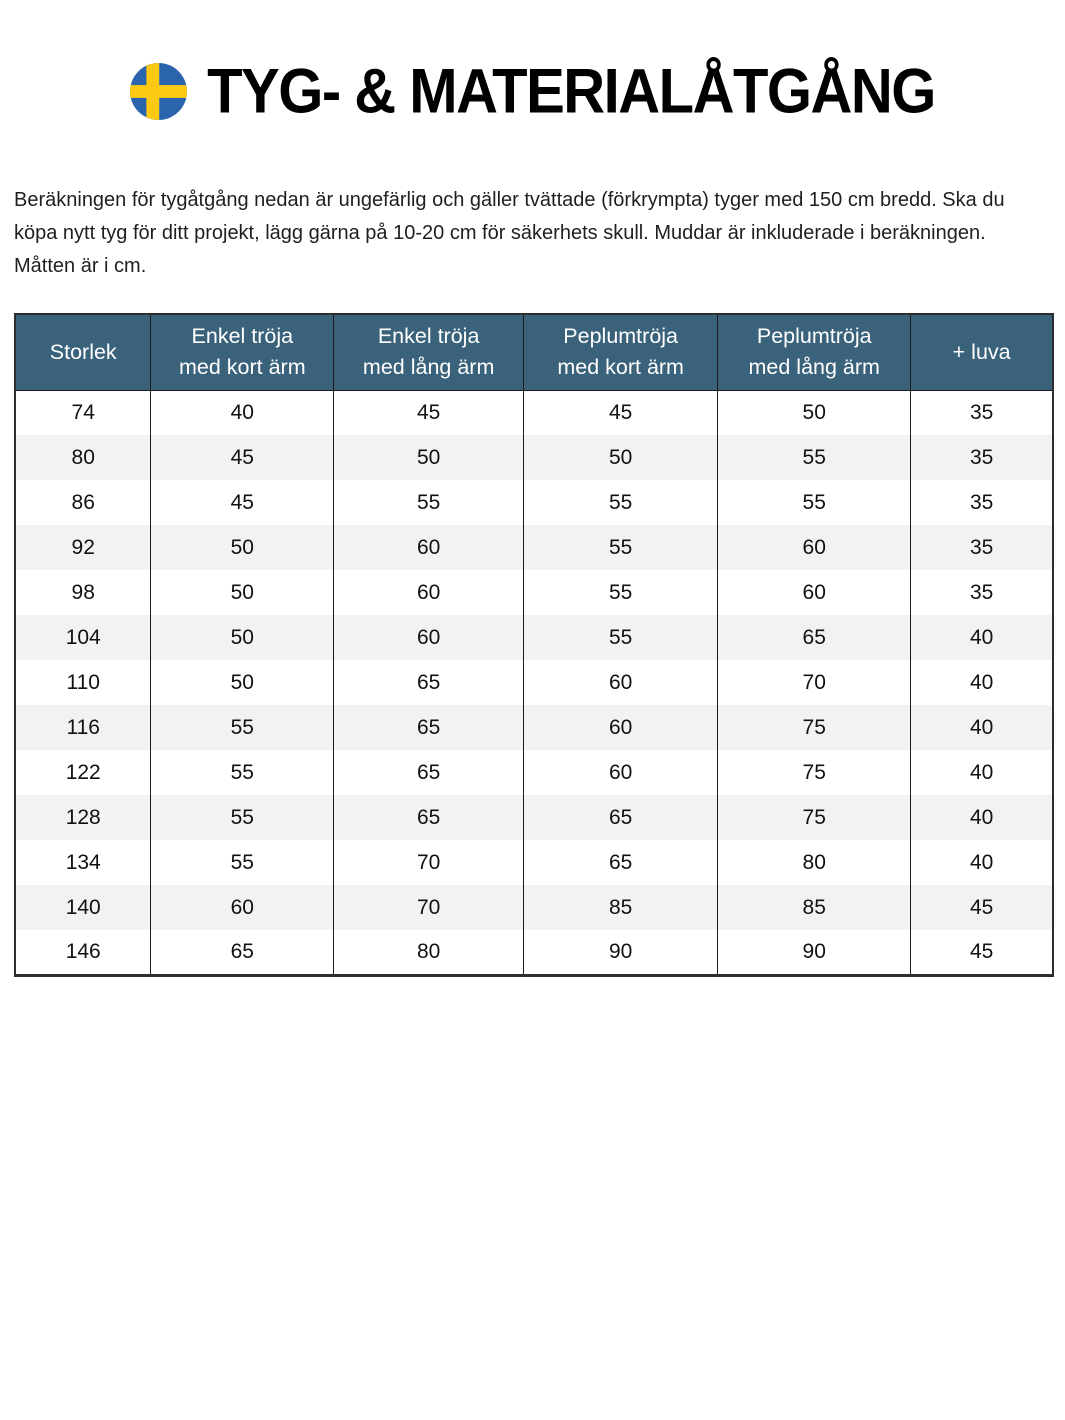 The height and width of the screenshot is (1420, 1065). I want to click on table-row: 140 60 70 85 85 45, so click(534, 907).